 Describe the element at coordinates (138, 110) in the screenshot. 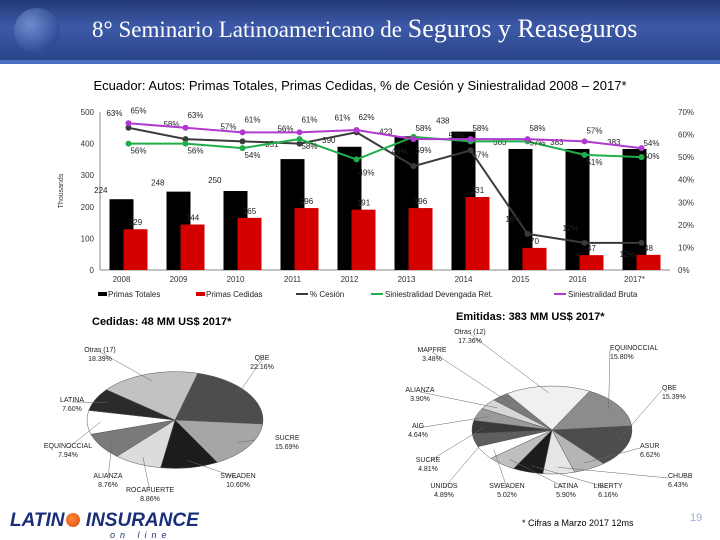

I see `data-label-line: 65%` at that location.